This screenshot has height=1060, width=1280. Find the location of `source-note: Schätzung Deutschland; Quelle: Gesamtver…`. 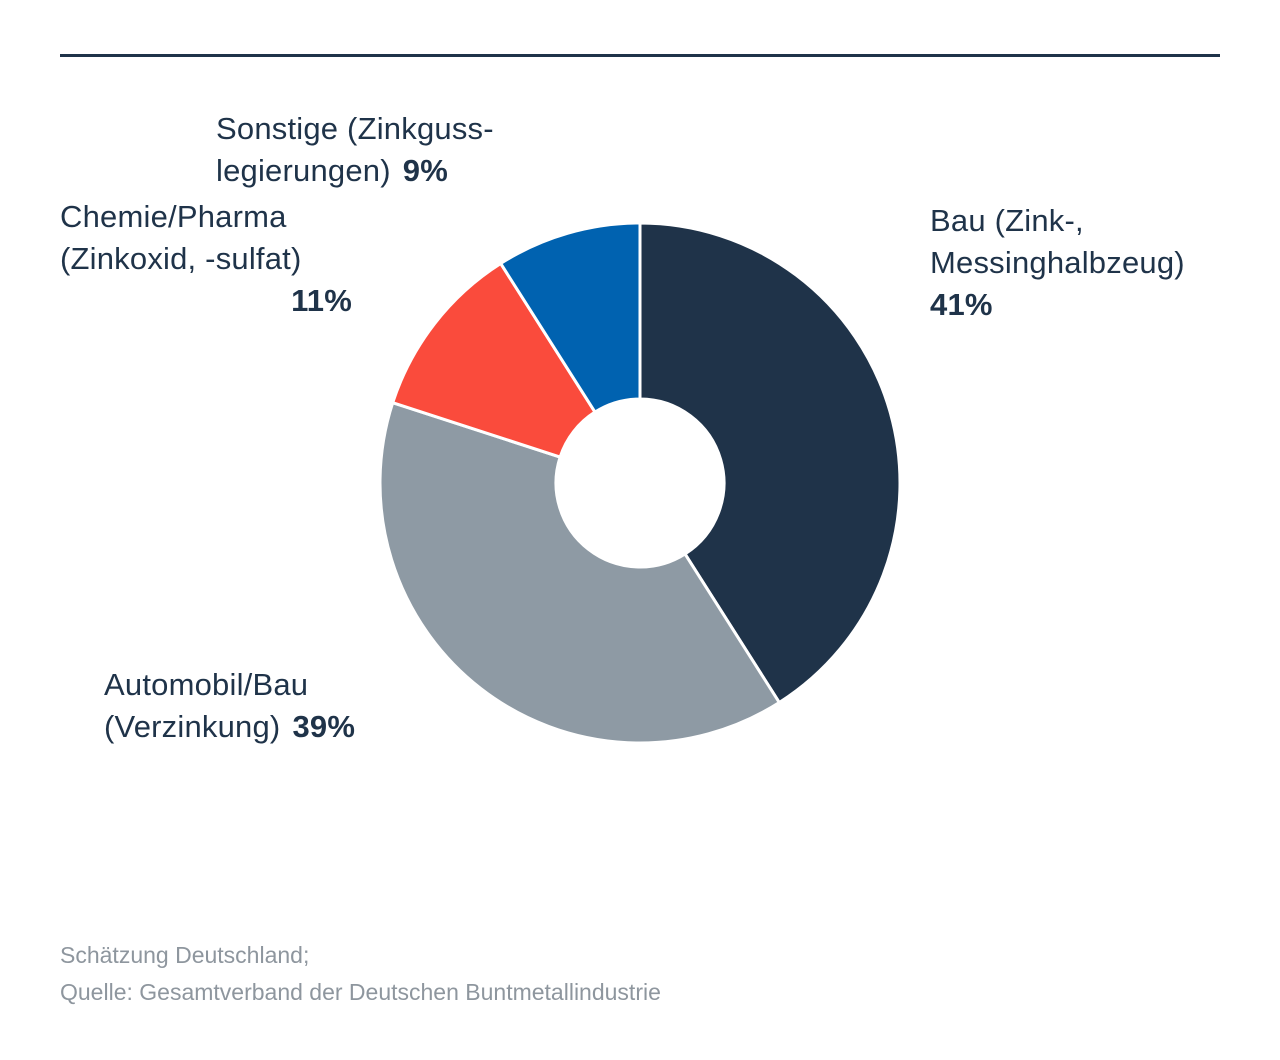

source-note: Schätzung Deutschland; Quelle: Gesamtver… is located at coordinates (360, 974).